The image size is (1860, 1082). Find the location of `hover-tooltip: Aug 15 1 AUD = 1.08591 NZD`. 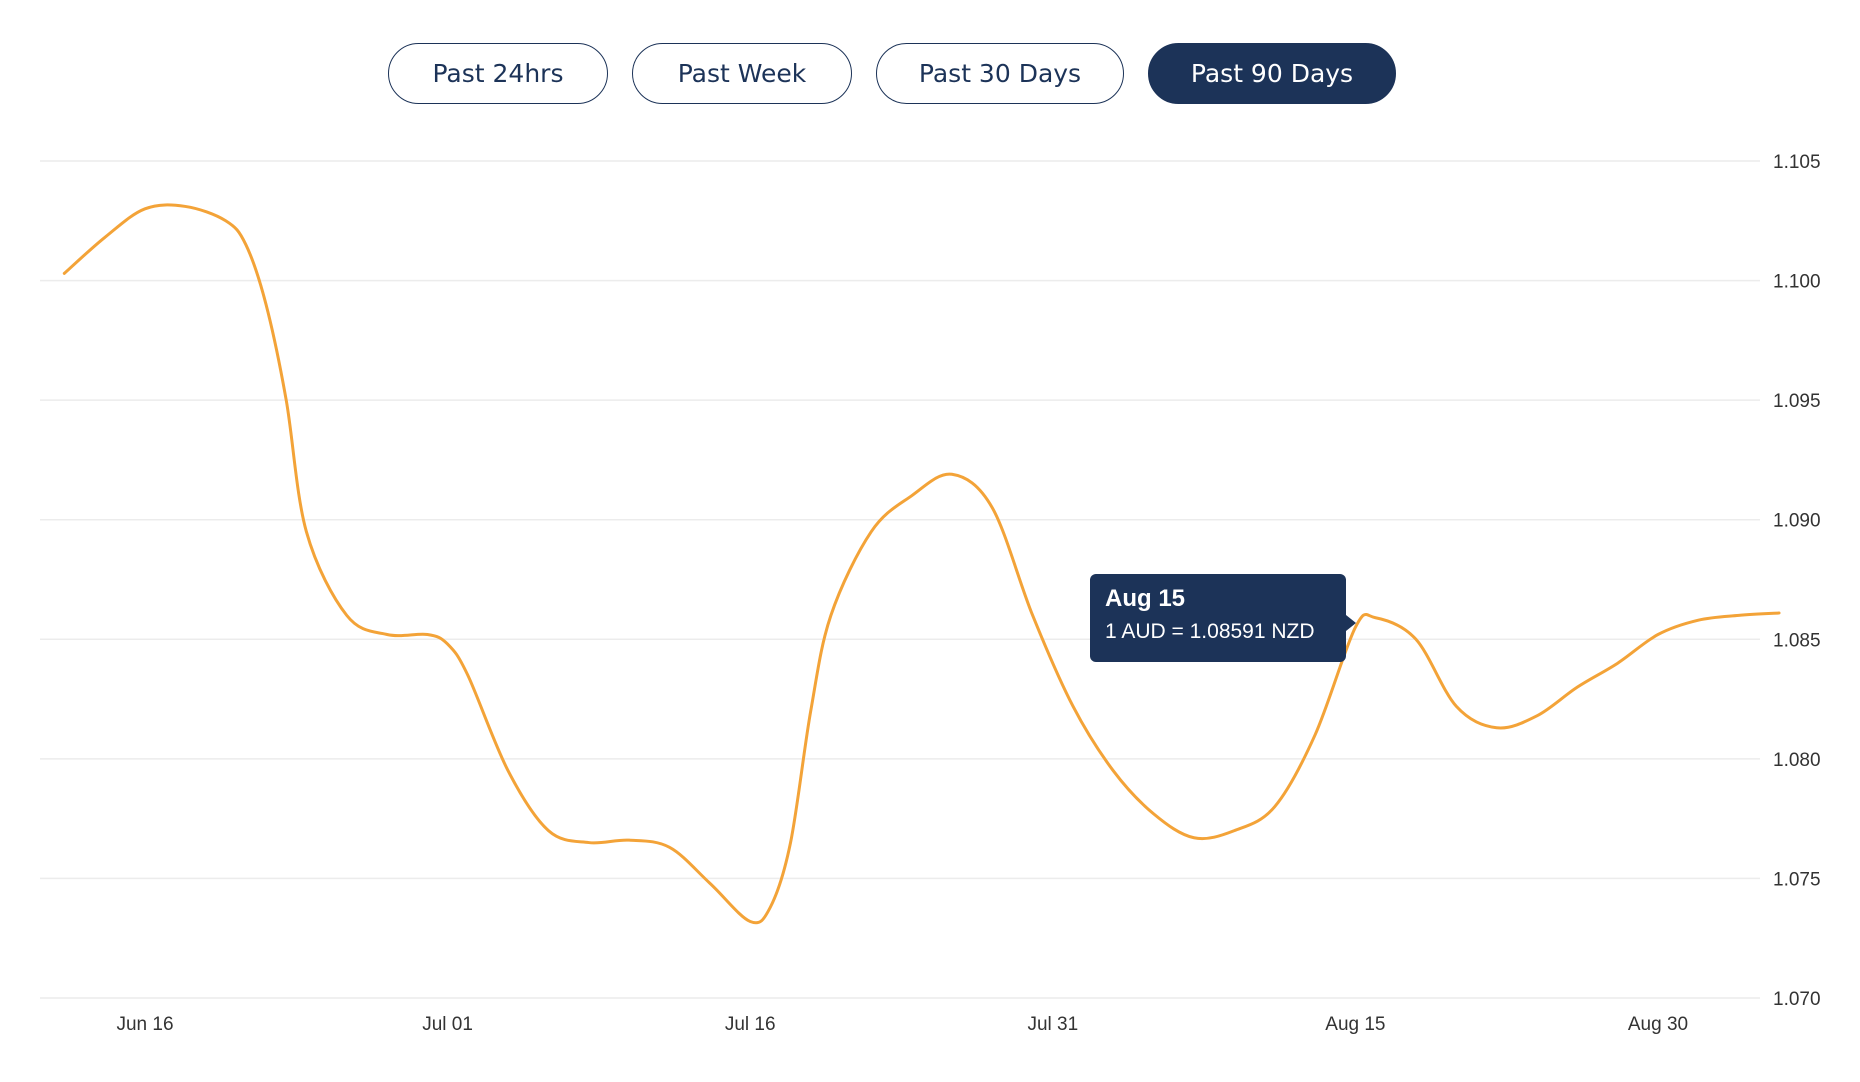

hover-tooltip: Aug 15 1 AUD = 1.08591 NZD is located at coordinates (1223, 618).